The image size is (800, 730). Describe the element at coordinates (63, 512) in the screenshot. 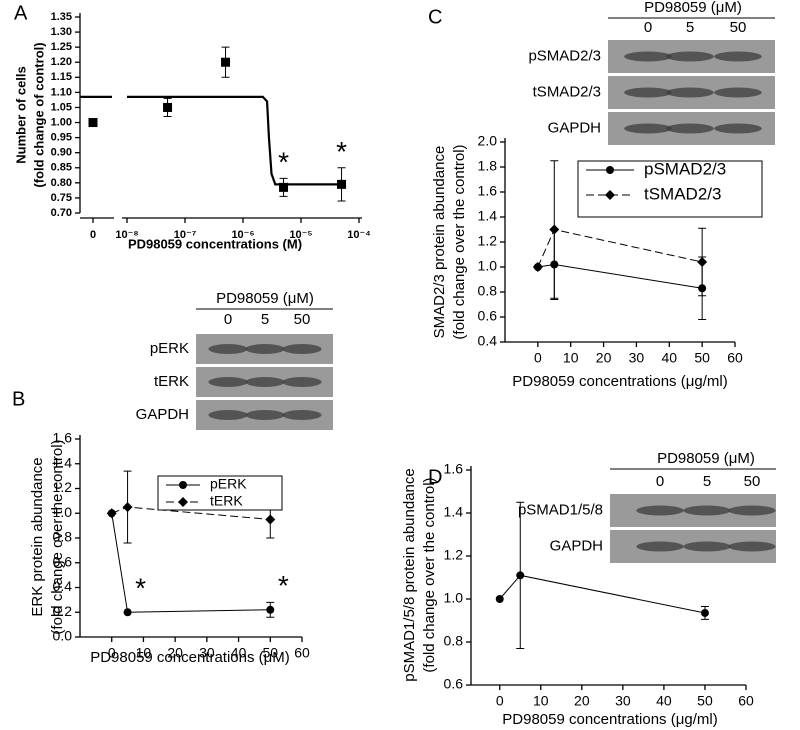

I see `y-tick-label: 1.0` at that location.